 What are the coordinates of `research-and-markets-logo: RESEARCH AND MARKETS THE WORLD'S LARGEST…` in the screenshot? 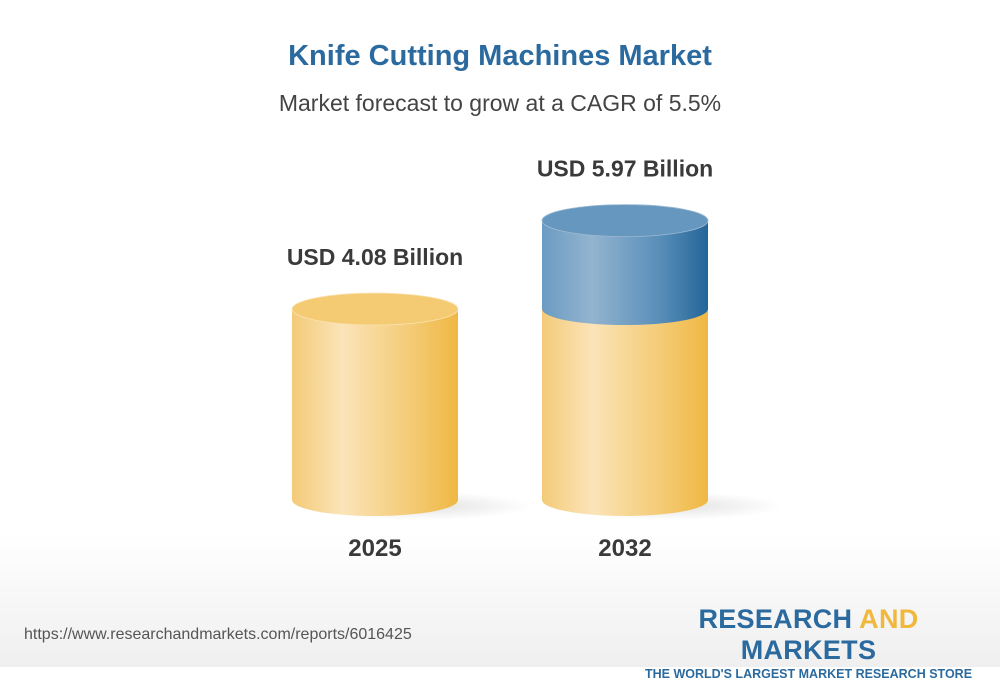 It's located at (808, 642).